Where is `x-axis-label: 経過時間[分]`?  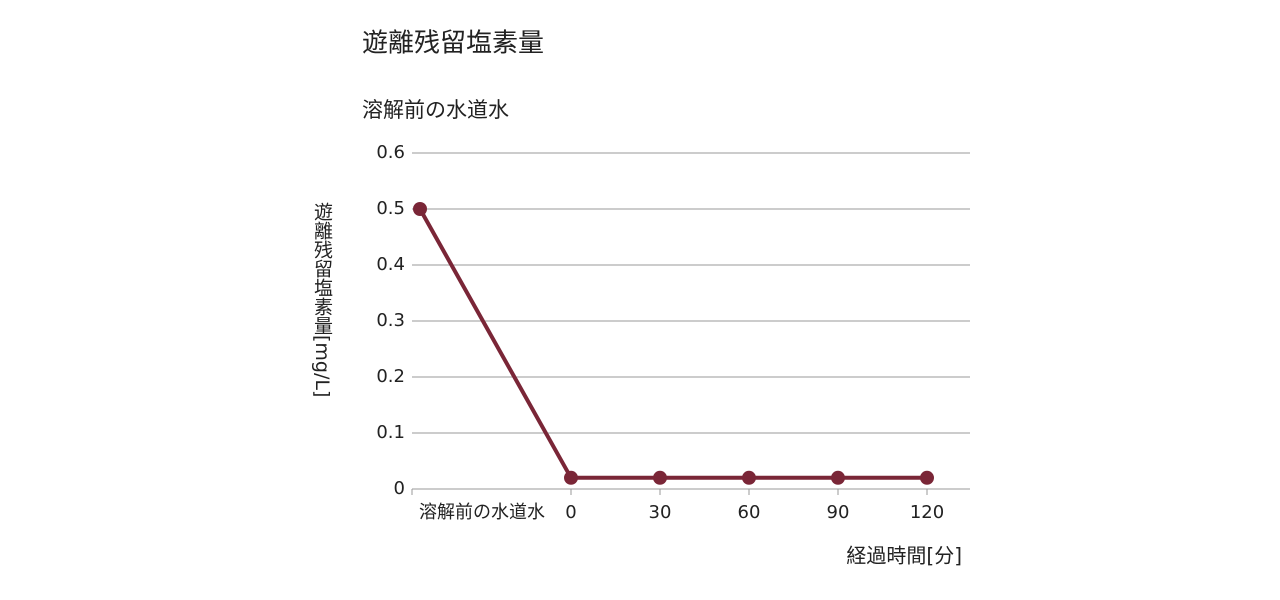 x-axis-label: 経過時間[分] is located at coordinates (904, 556).